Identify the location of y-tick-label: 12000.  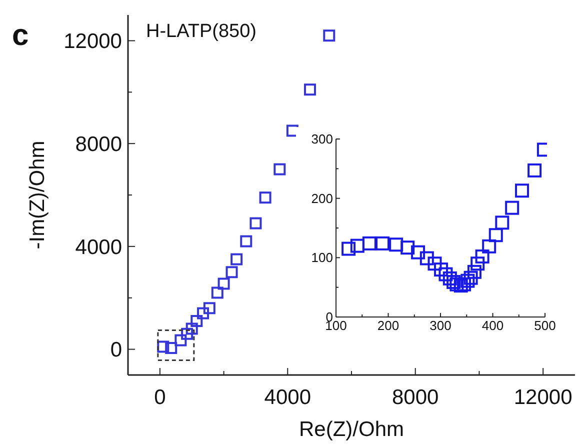
(93, 42).